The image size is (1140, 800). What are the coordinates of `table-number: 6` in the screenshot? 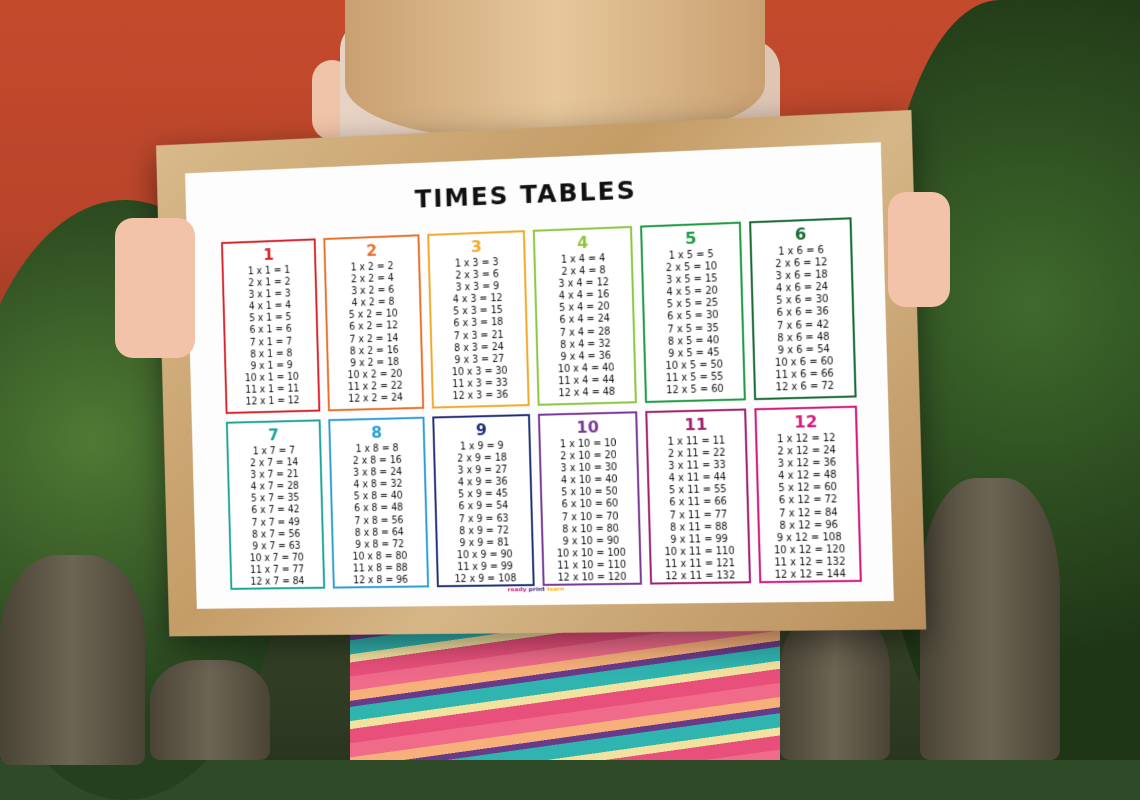 It's located at (800, 234).